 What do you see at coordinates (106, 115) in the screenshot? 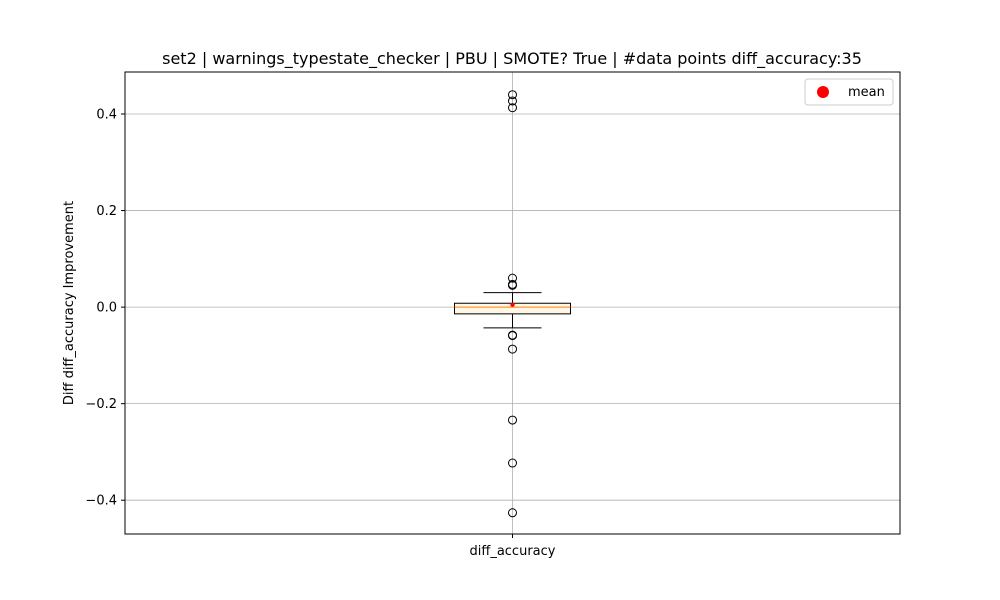
I see `y-tick-label: 0.4` at bounding box center [106, 115].